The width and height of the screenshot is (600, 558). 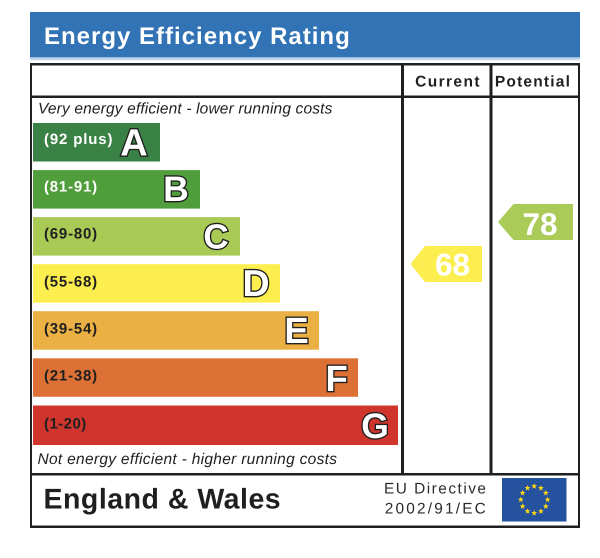 What do you see at coordinates (71, 376) in the screenshot?
I see `svg-text: (21-38)` at bounding box center [71, 376].